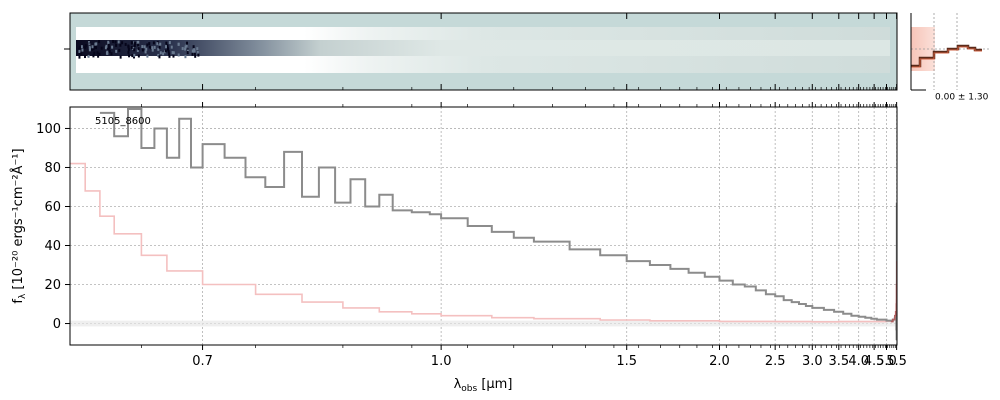 This screenshot has width=1000, height=400. What do you see at coordinates (483, 48) in the screenshot?
I see `spectrum-2d-trace` at bounding box center [483, 48].